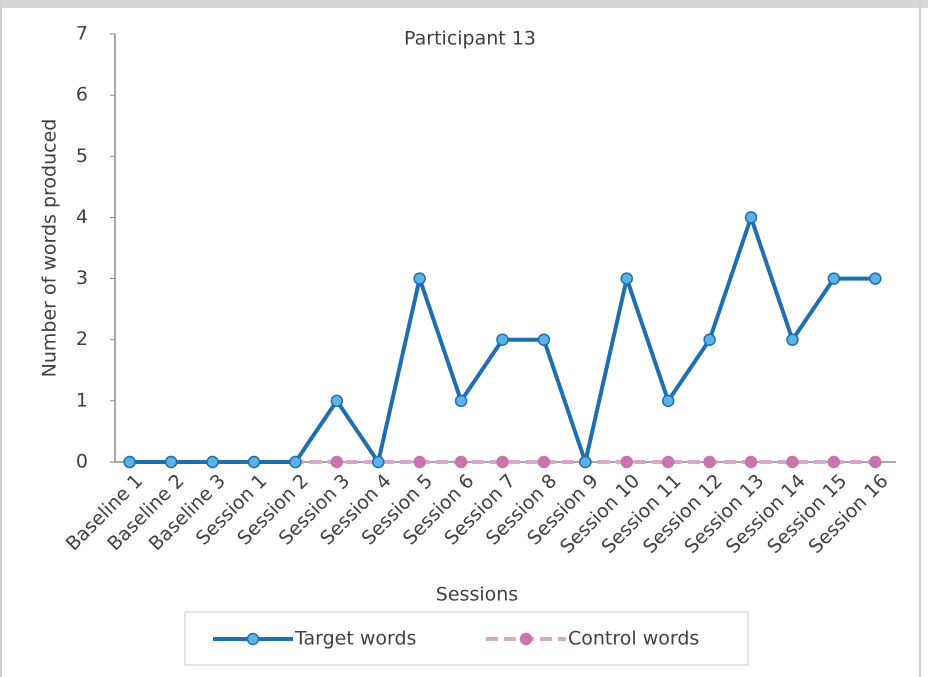 This screenshot has height=677, width=928. Describe the element at coordinates (82, 34) in the screenshot. I see `y-tick-label: 7` at that location.